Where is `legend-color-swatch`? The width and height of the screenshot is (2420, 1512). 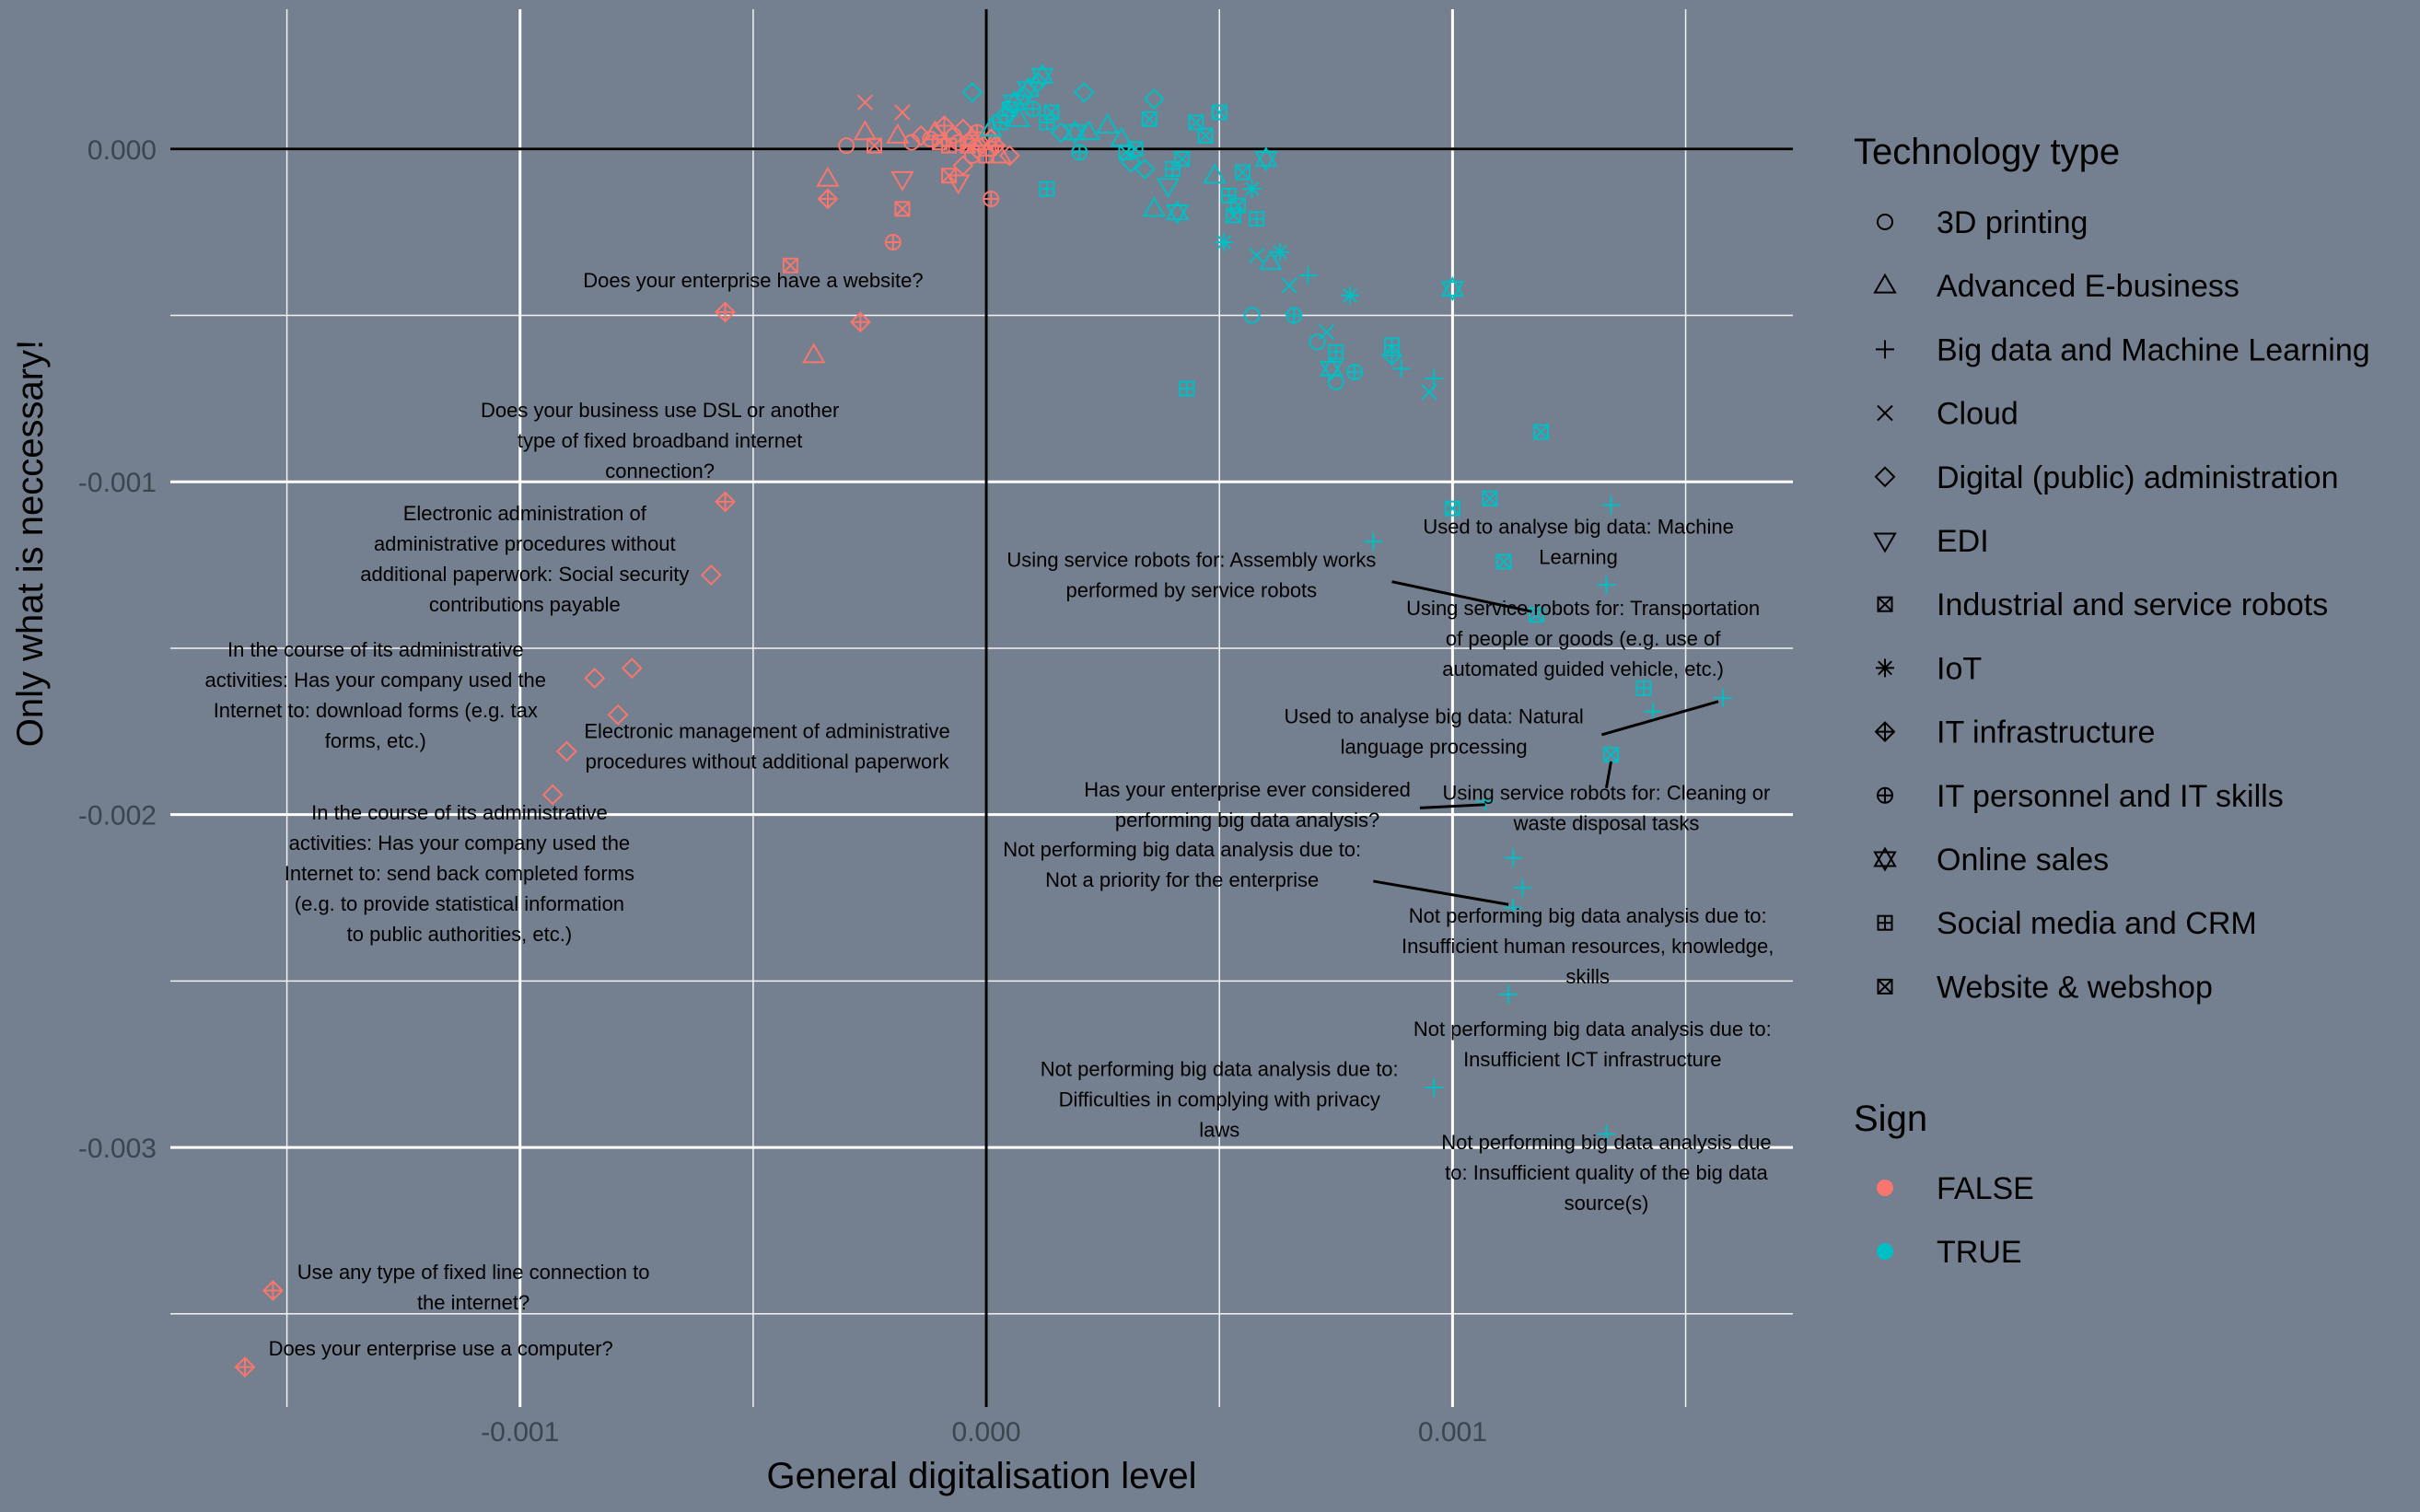 legend-color-swatch is located at coordinates (1885, 1188).